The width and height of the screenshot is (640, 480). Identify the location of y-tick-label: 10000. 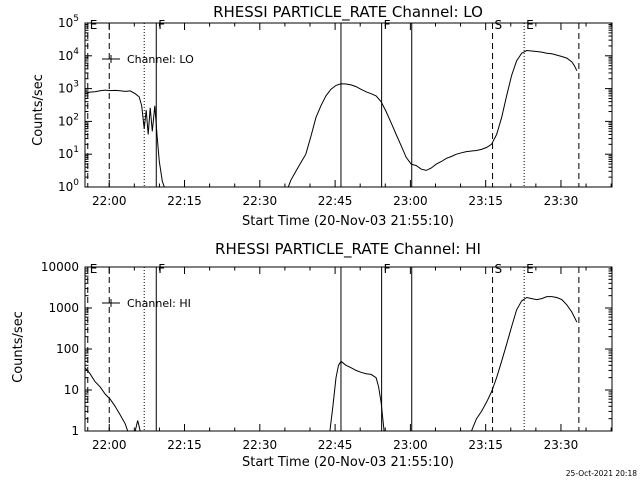
(60, 267).